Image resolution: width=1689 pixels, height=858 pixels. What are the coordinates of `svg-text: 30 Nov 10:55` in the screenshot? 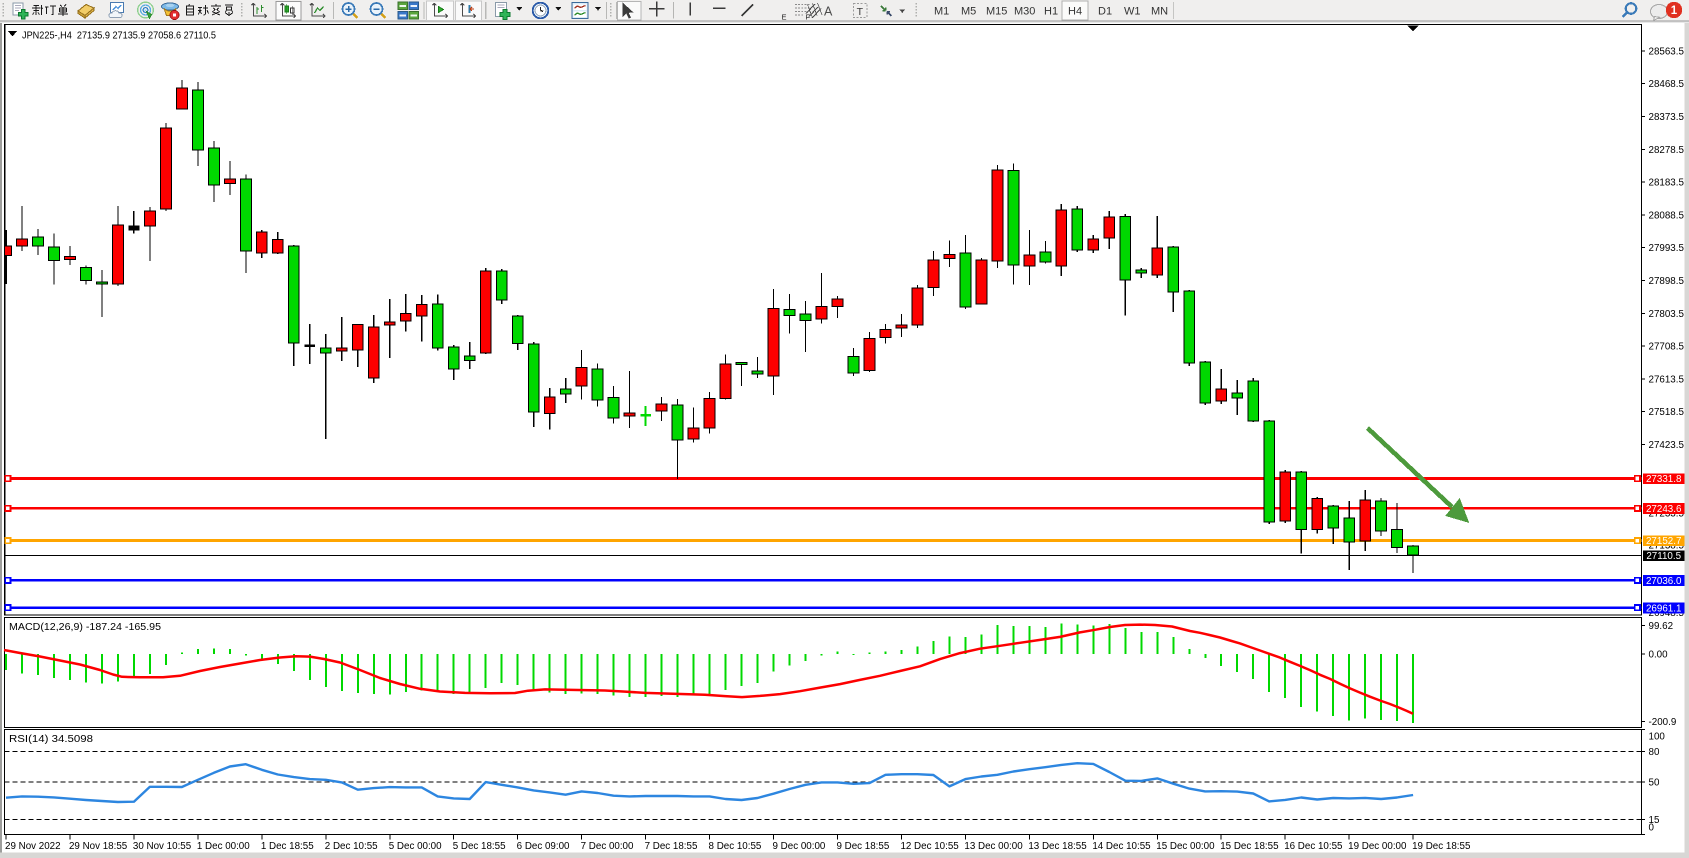 It's located at (162, 846).